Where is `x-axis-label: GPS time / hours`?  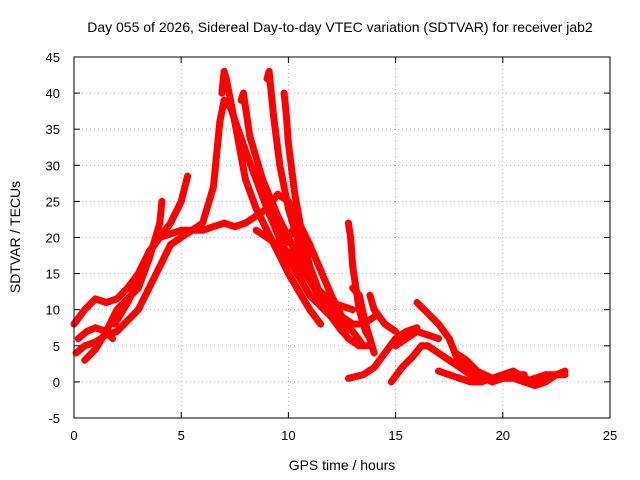 x-axis-label: GPS time / hours is located at coordinates (342, 465).